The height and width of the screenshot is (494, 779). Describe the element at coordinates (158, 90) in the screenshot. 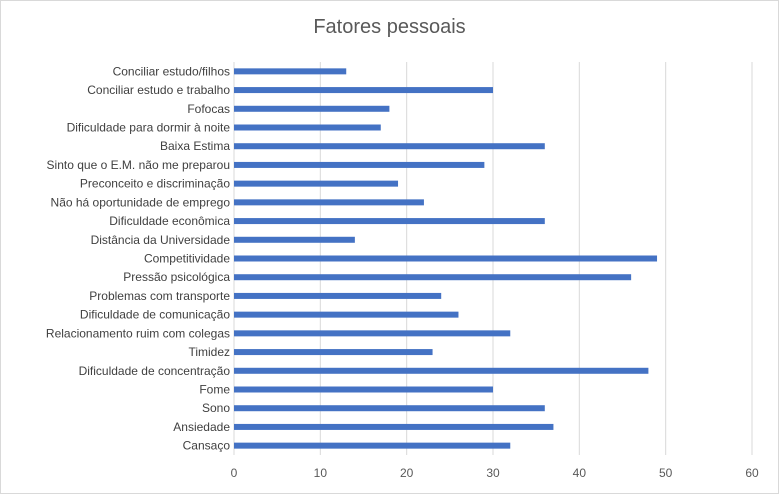

I see `category-label: Conciliar estudo e trabalho` at that location.